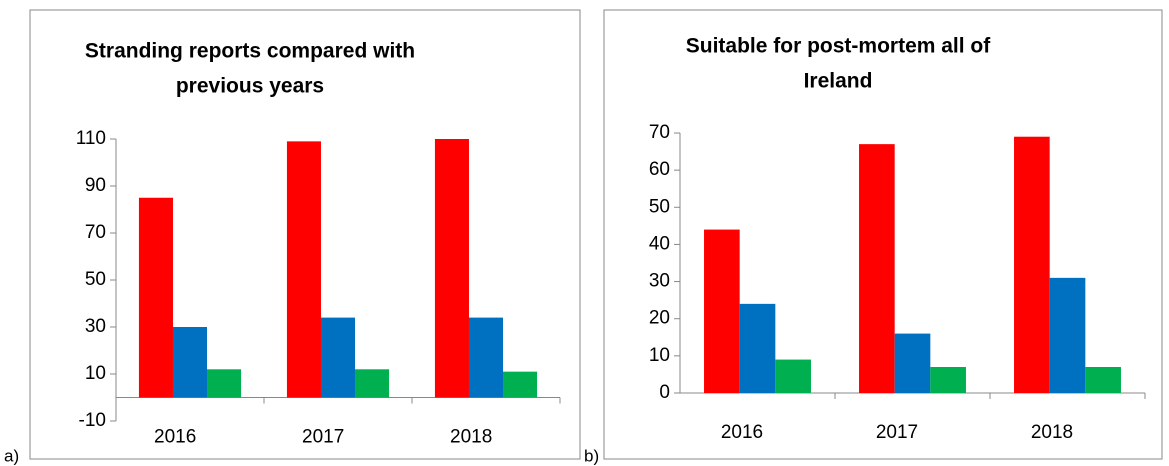 This screenshot has height=466, width=1169. I want to click on chart-title: Stranding reports compared with, so click(250, 51).